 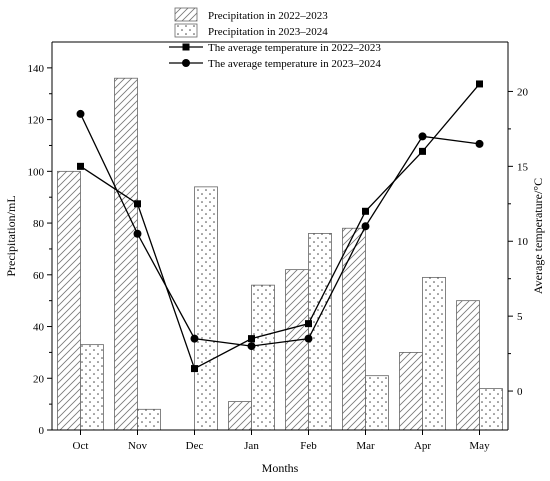 What do you see at coordinates (377, 403) in the screenshot?
I see `bar-2-mar` at bounding box center [377, 403].